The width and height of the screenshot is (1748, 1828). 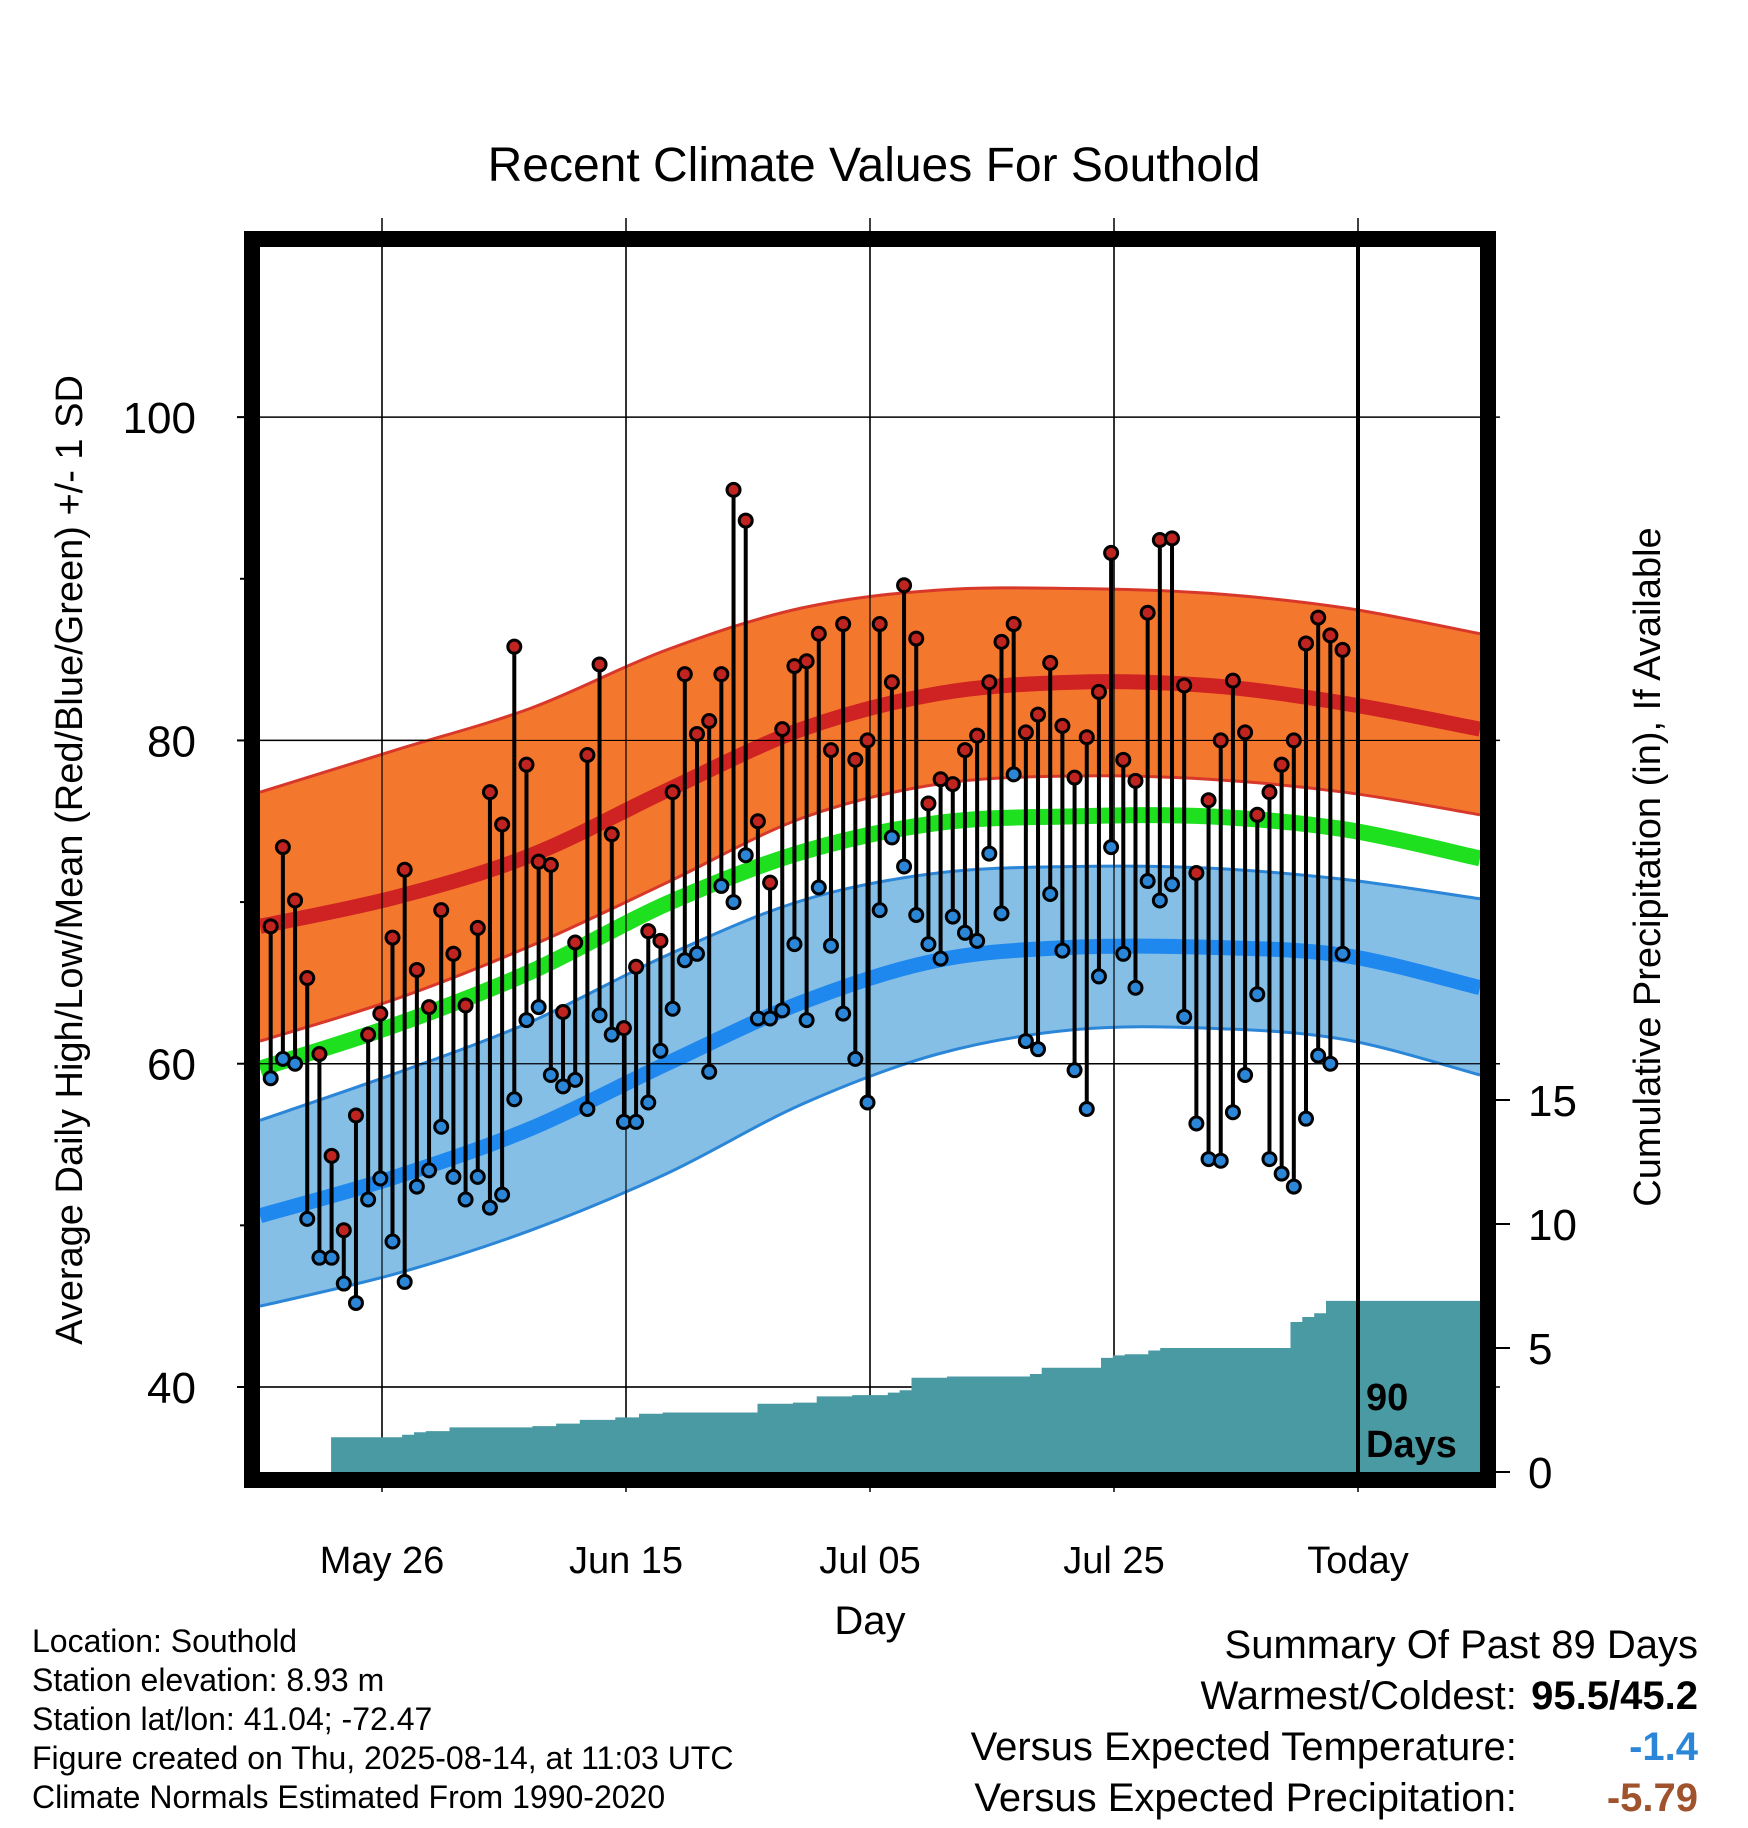 I want to click on summary-temp: Versus Expected Temperature: -1.4, so click(x=1334, y=1747).